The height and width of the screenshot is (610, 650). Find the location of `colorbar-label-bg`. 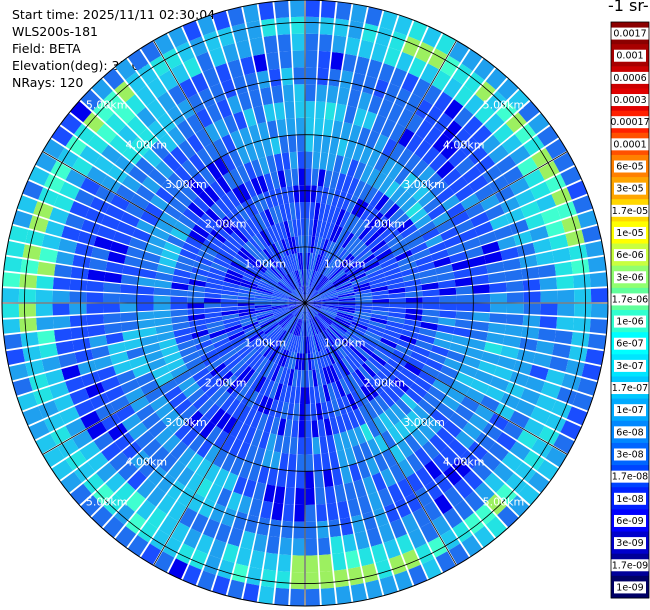

colorbar-label-bg is located at coordinates (629, 388).